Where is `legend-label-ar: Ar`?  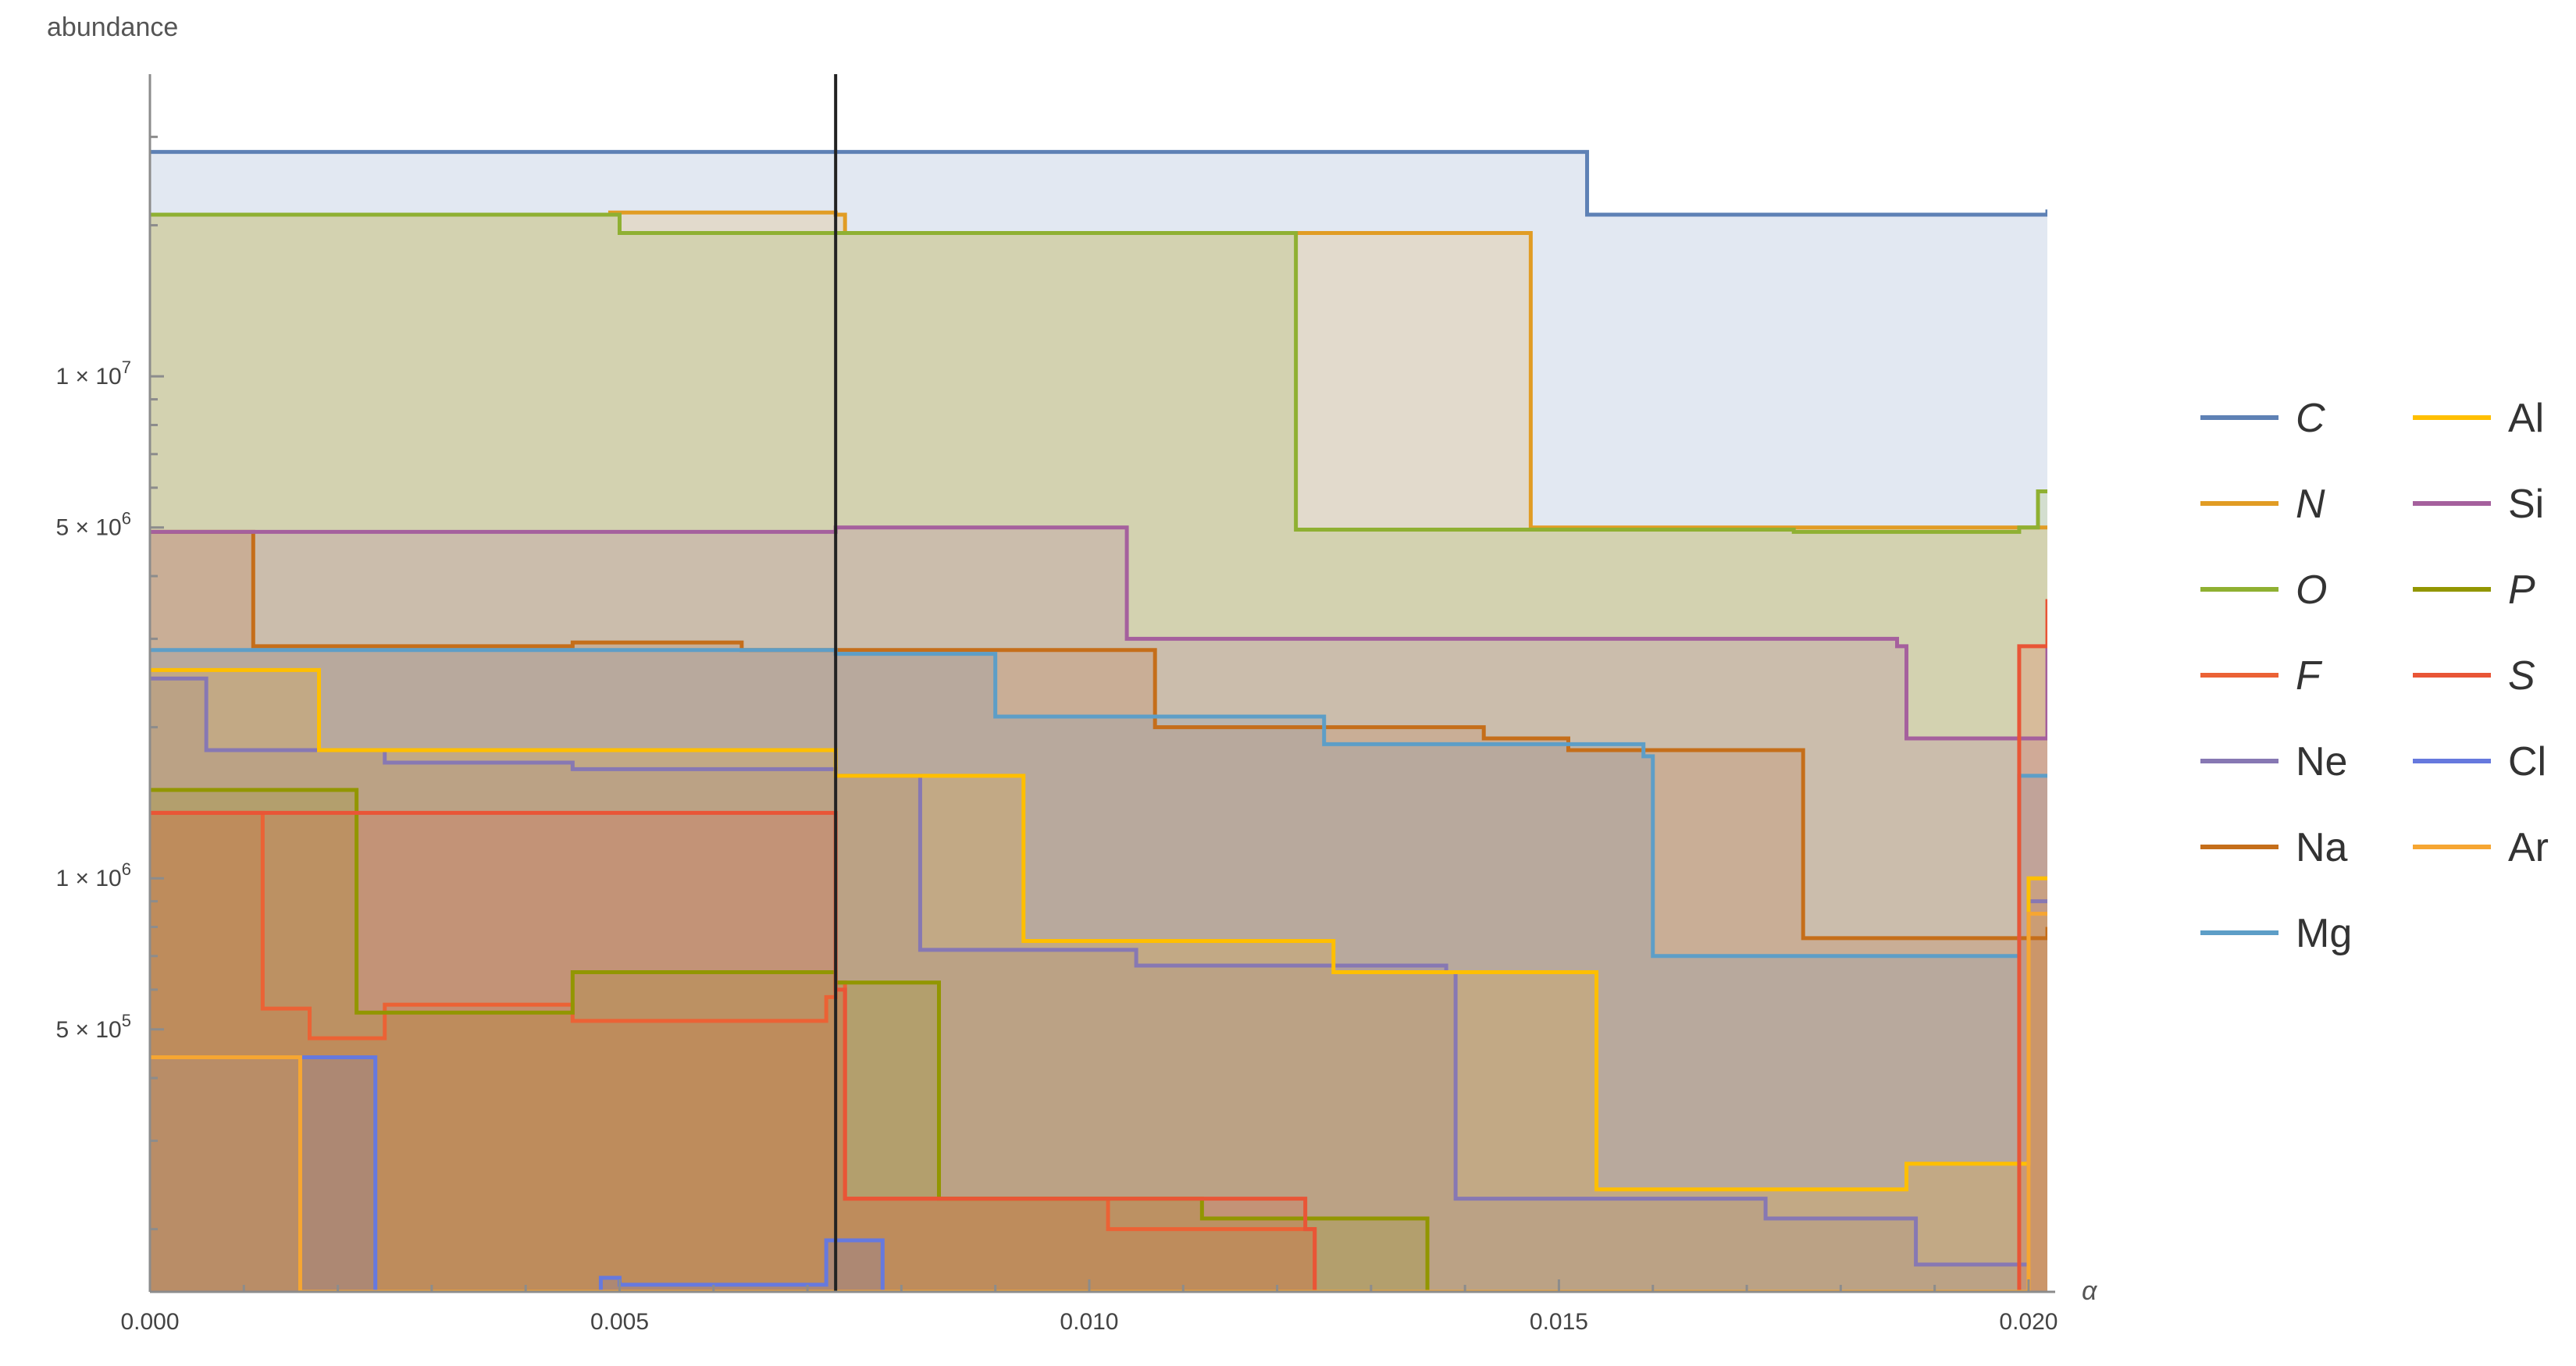
legend-label-ar: Ar is located at coordinates (2528, 848).